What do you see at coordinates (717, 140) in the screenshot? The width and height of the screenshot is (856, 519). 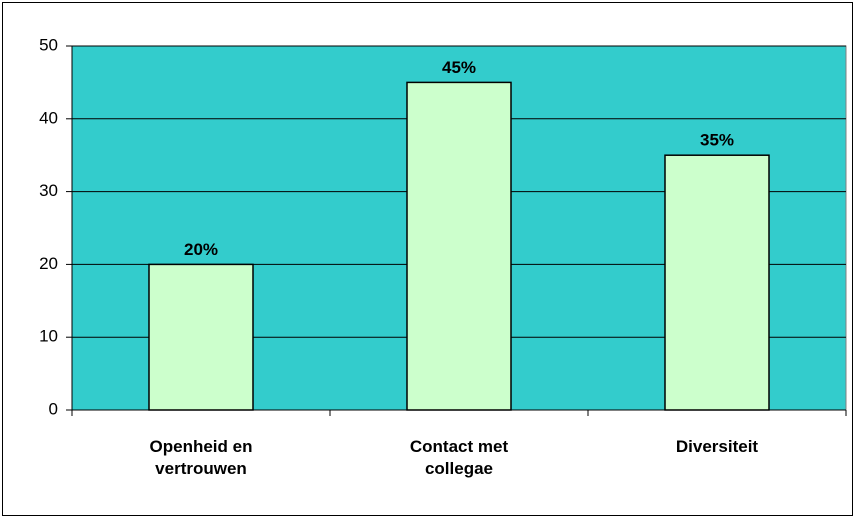 I see `data-label: 35%` at bounding box center [717, 140].